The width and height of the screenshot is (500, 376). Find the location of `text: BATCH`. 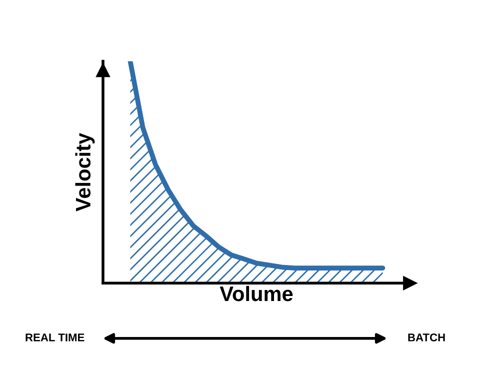

text: BATCH is located at coordinates (426, 338).